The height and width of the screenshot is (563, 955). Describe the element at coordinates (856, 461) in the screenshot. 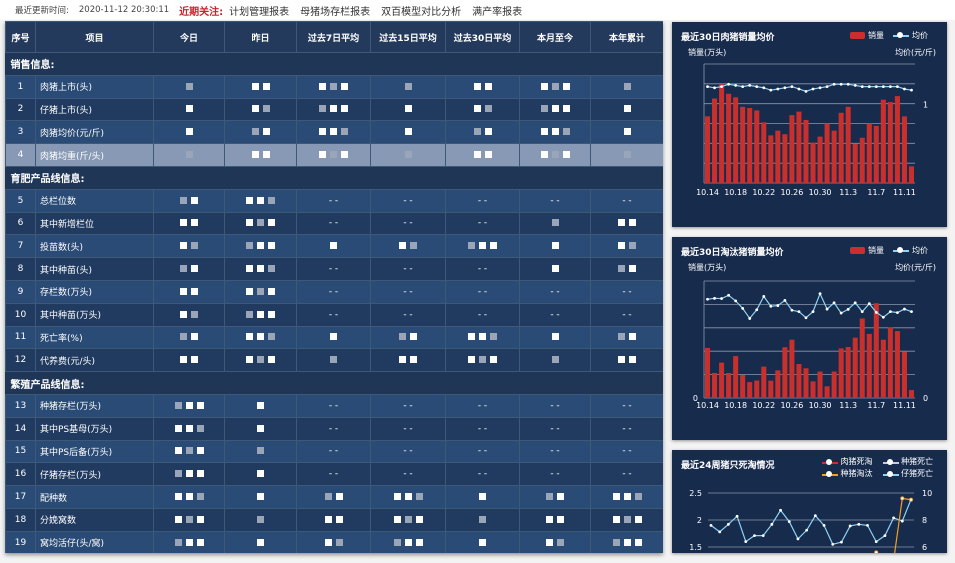

I see `legend-label: 肉猪死淘` at that location.